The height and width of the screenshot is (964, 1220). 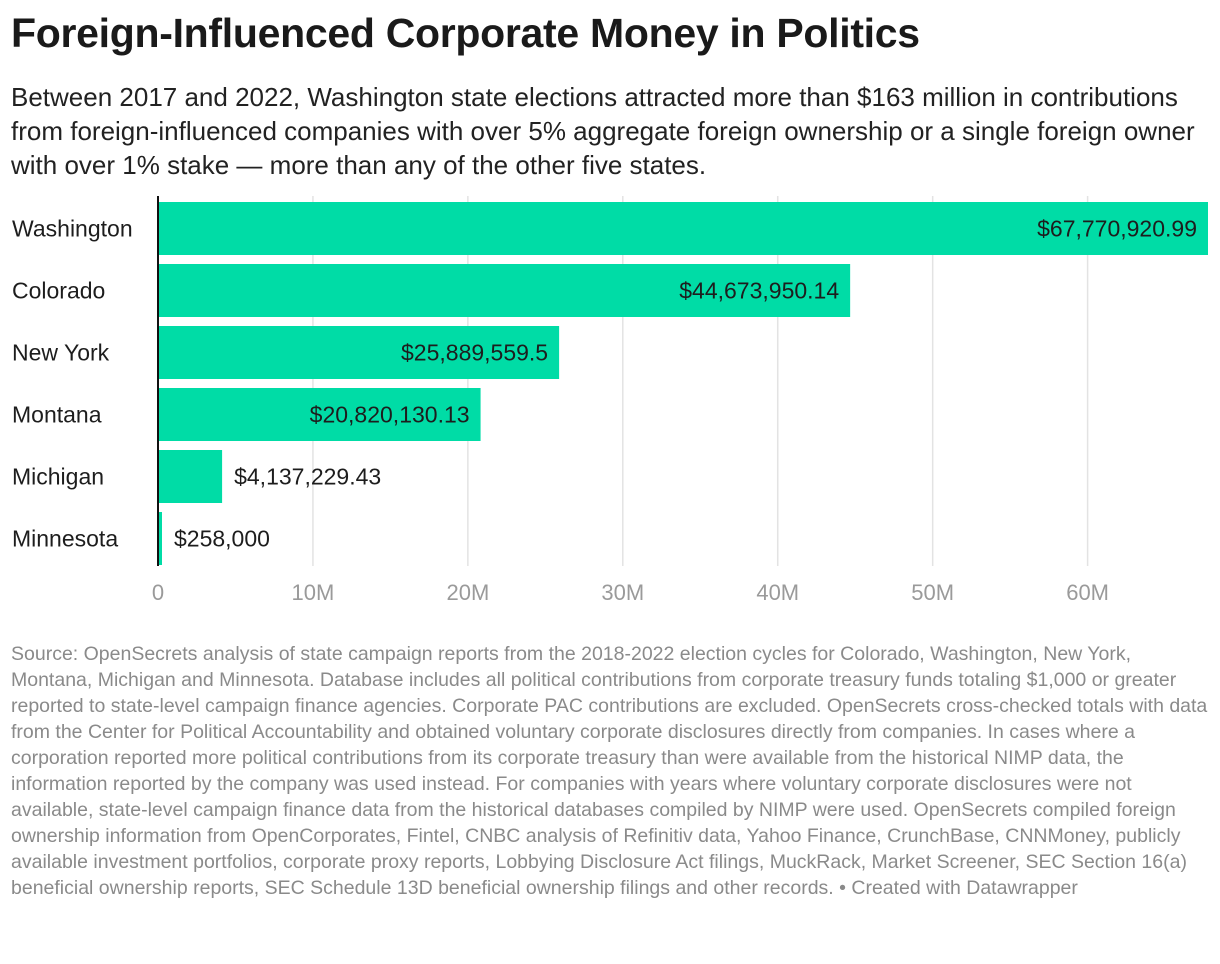 What do you see at coordinates (222, 539) in the screenshot?
I see `data-label: $258,000` at bounding box center [222, 539].